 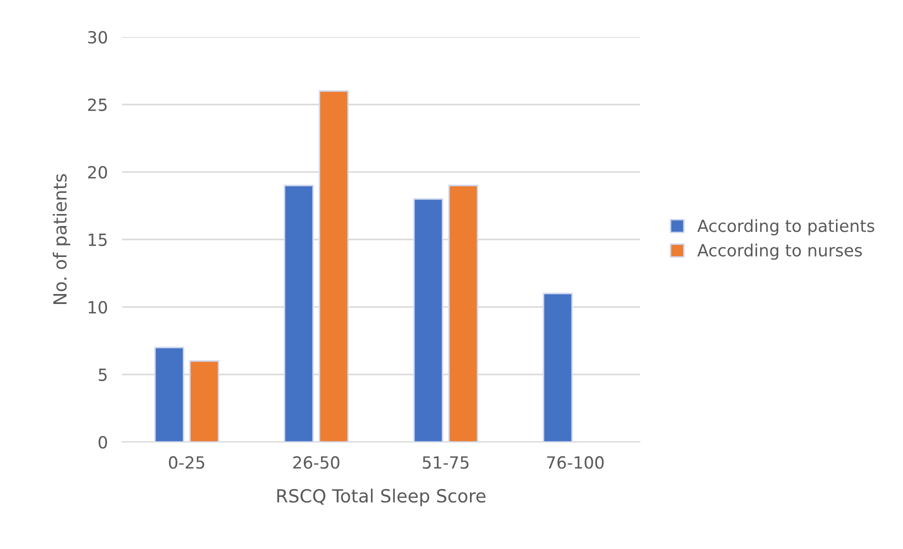 What do you see at coordinates (186, 462) in the screenshot?
I see `x-tick-label: 0-25` at bounding box center [186, 462].